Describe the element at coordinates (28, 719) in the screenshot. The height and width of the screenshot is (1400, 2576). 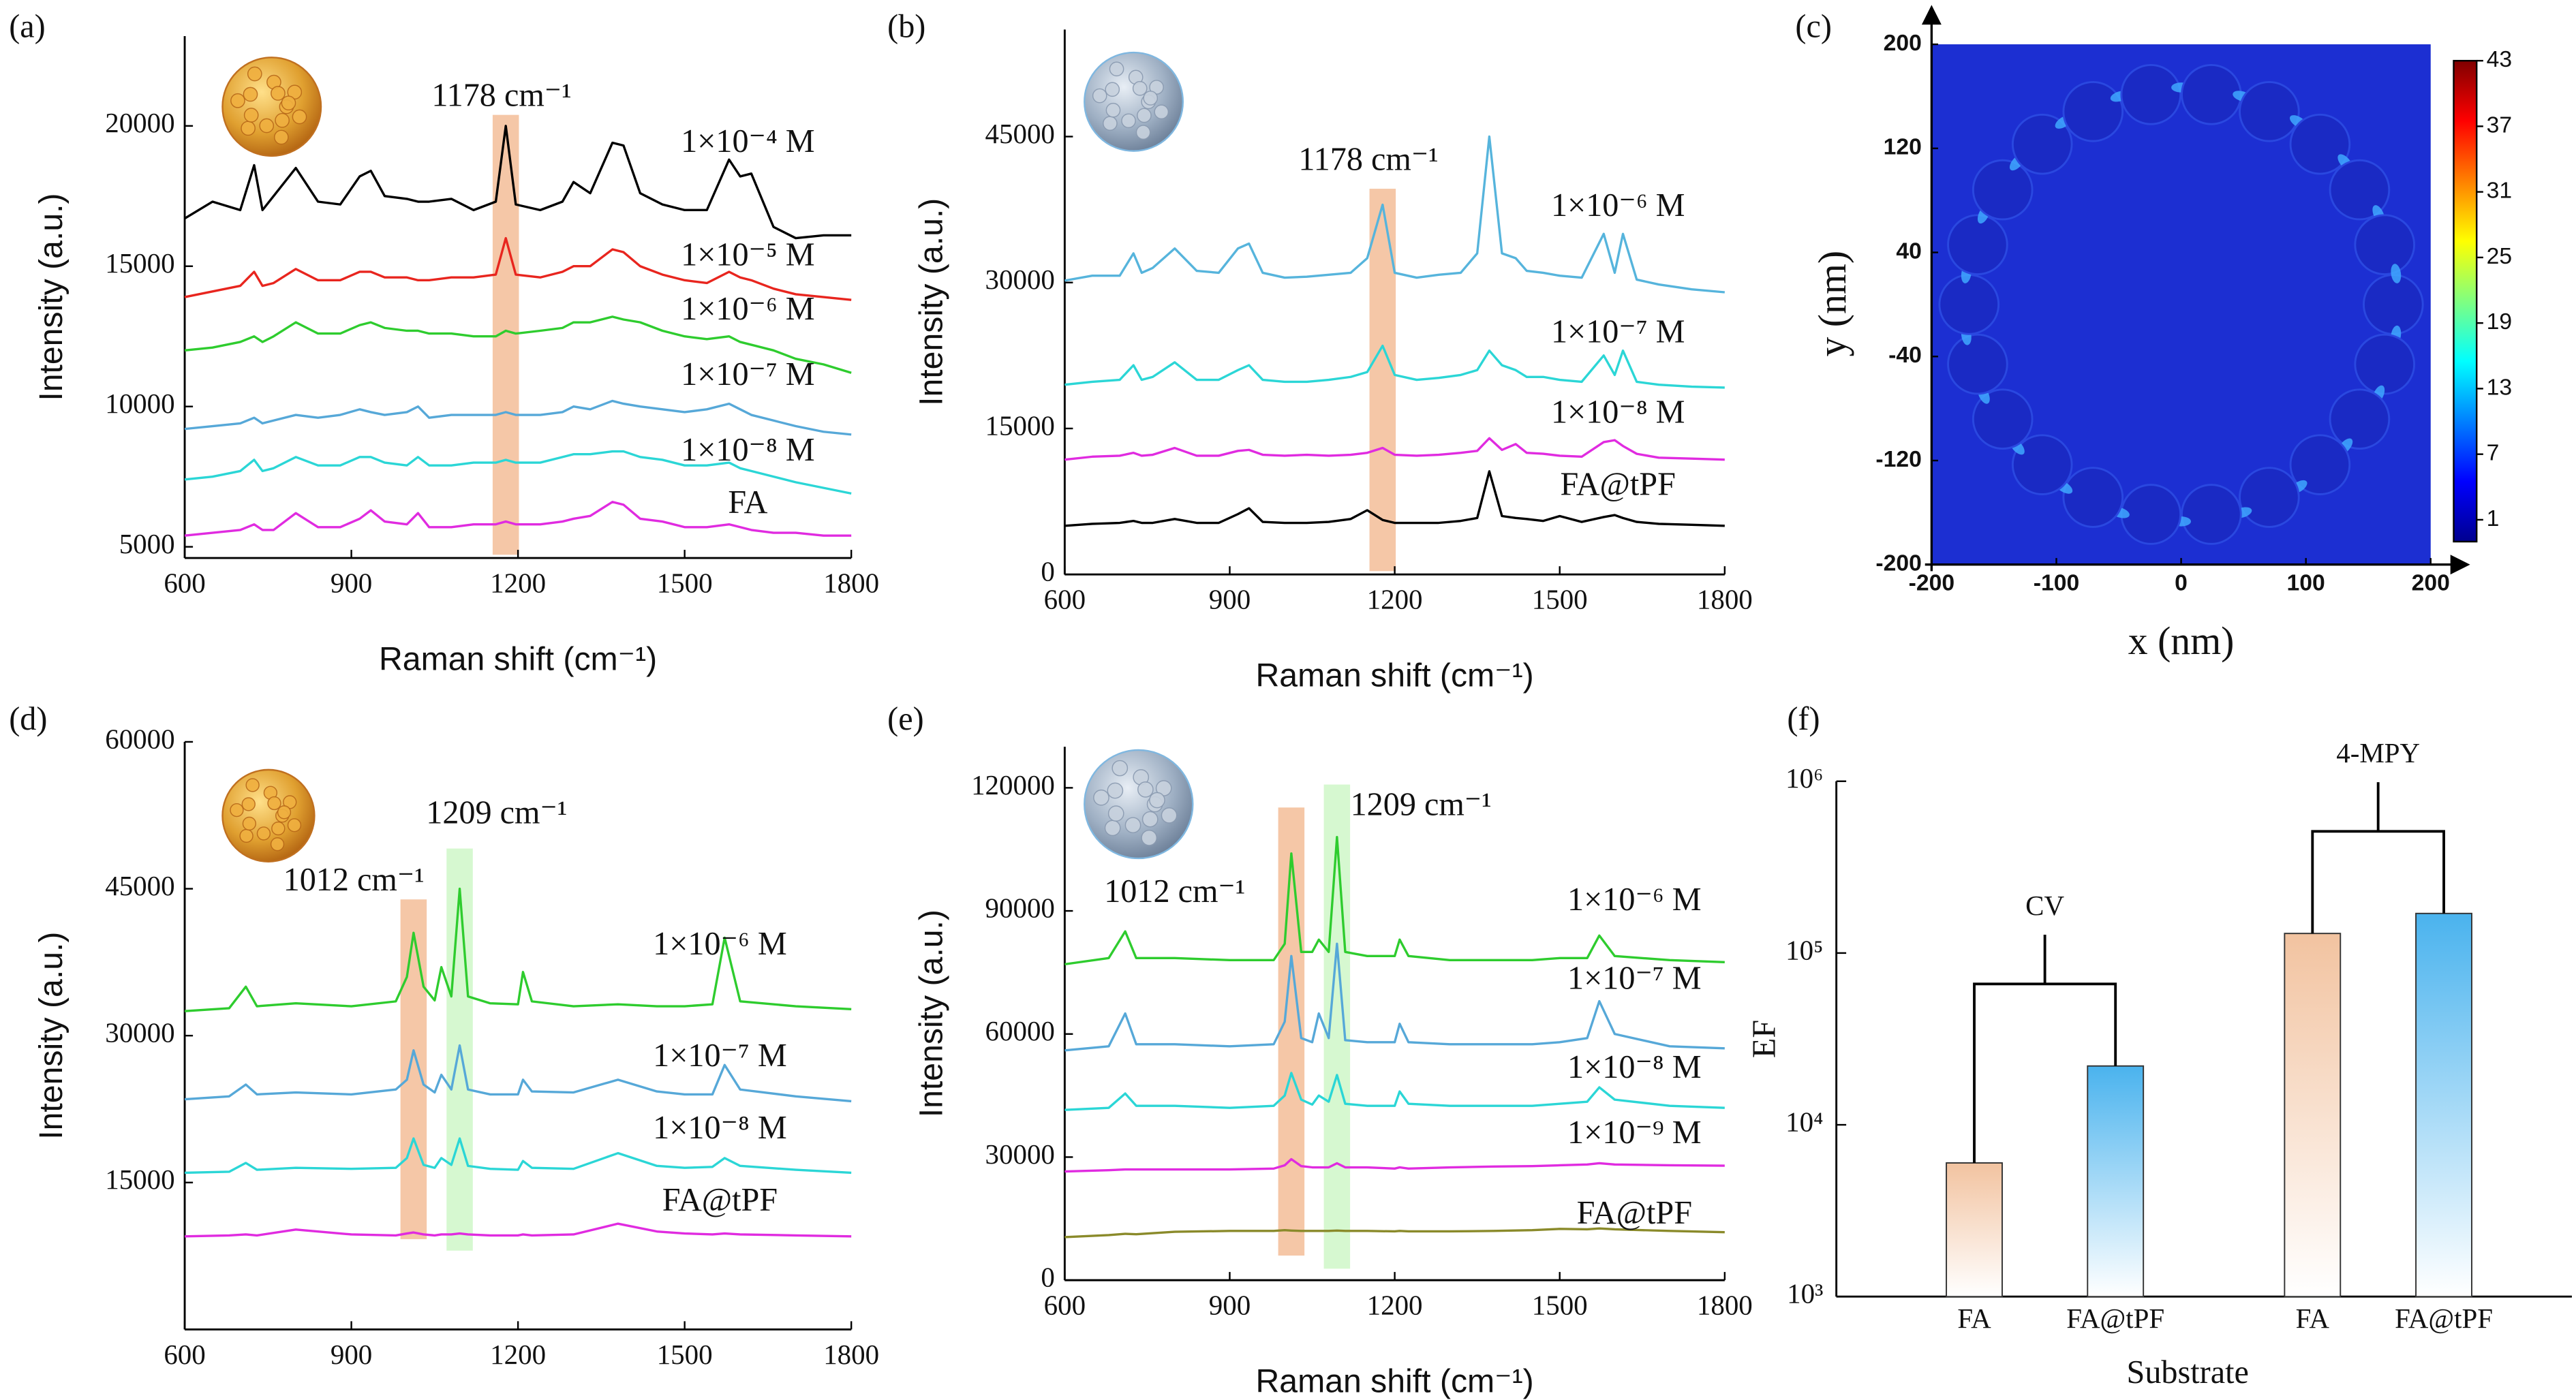
I see `panel-label: (d)` at that location.